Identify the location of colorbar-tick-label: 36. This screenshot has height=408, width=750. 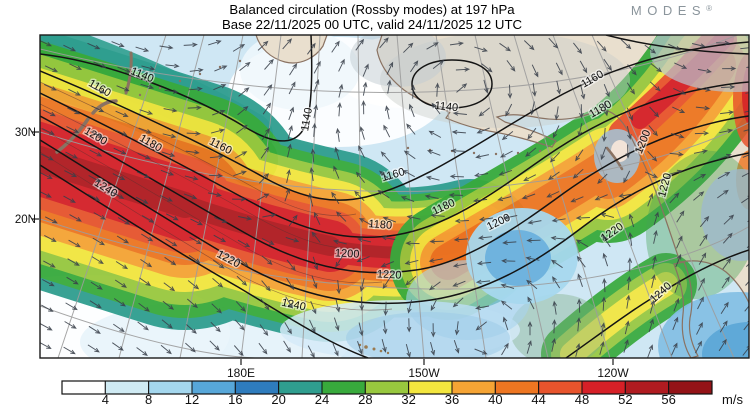
(452, 399).